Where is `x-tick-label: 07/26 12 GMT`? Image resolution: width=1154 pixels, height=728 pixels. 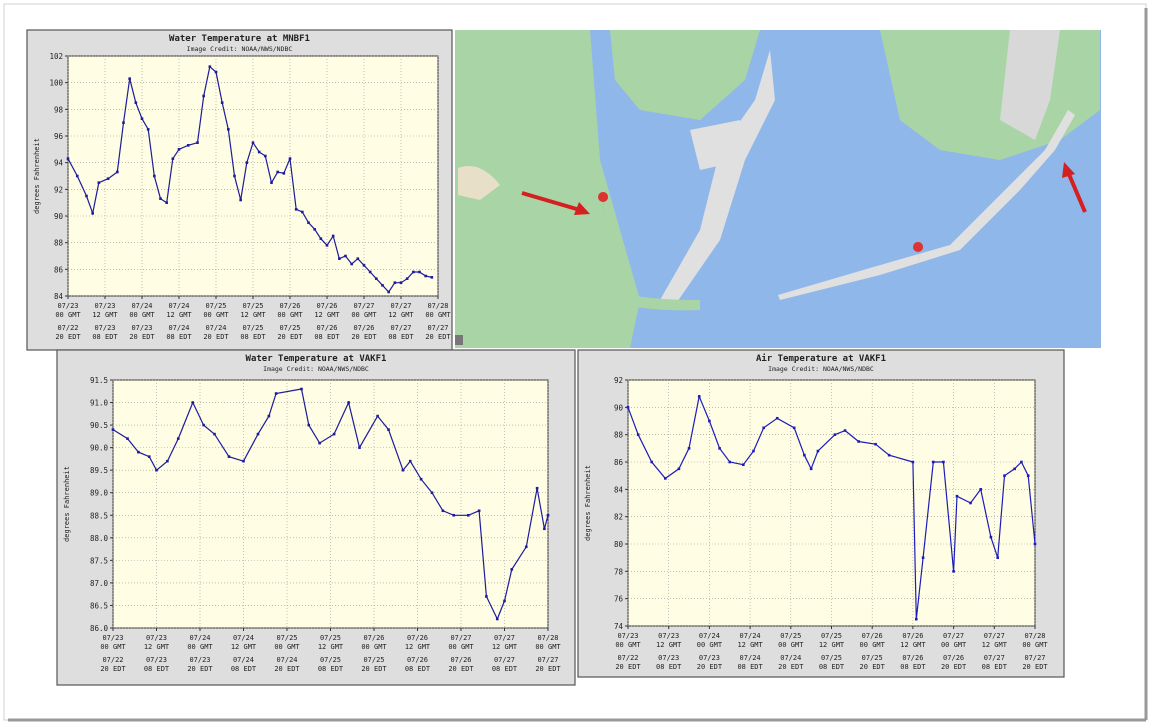 x-tick-label: 07/26 12 GMT is located at coordinates (418, 642).